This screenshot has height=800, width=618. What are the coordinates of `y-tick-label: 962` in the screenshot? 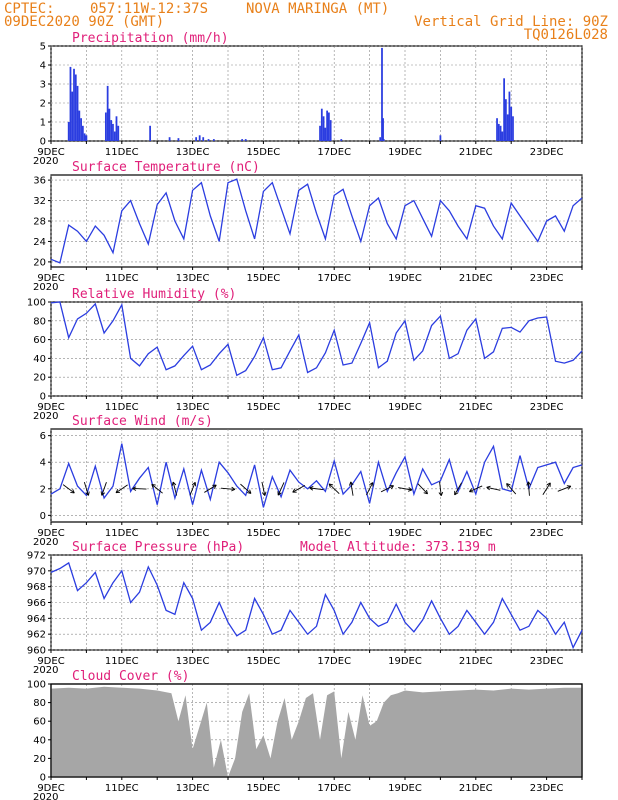 It's located at (36, 635).